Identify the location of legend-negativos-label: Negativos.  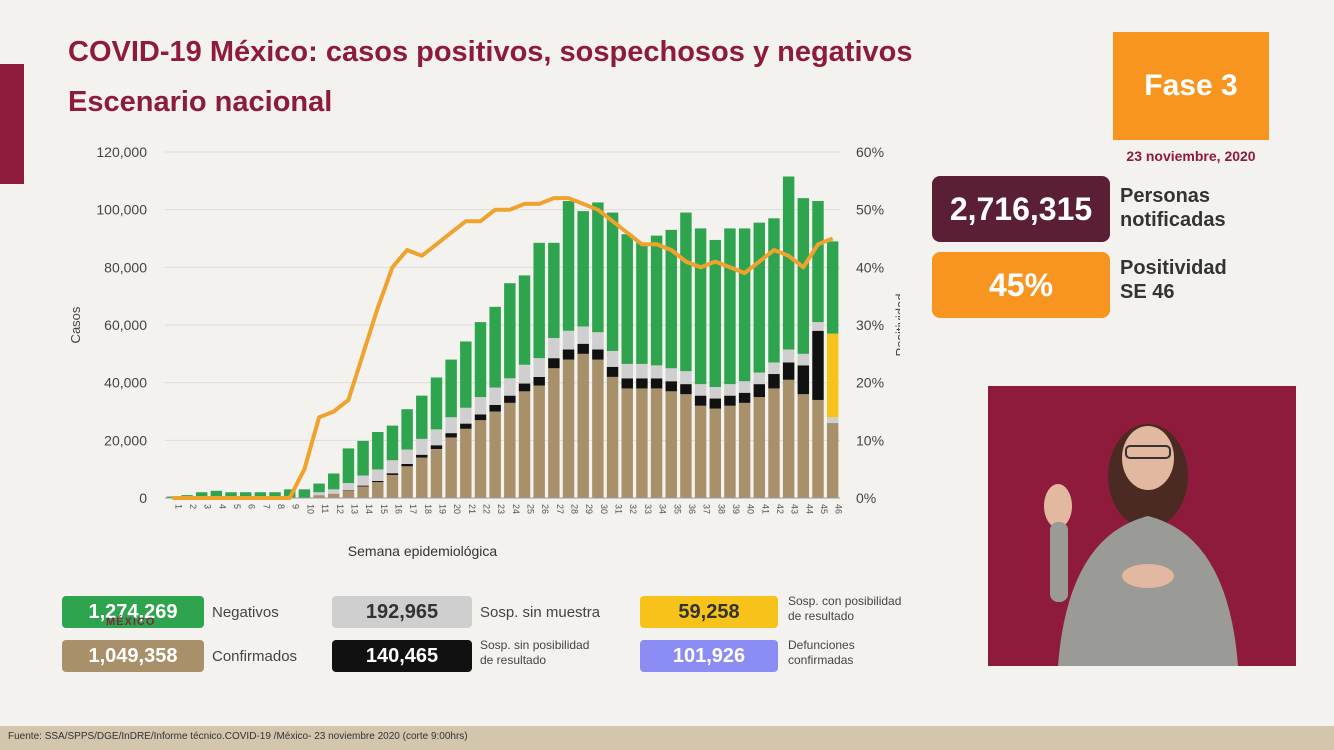
(245, 612).